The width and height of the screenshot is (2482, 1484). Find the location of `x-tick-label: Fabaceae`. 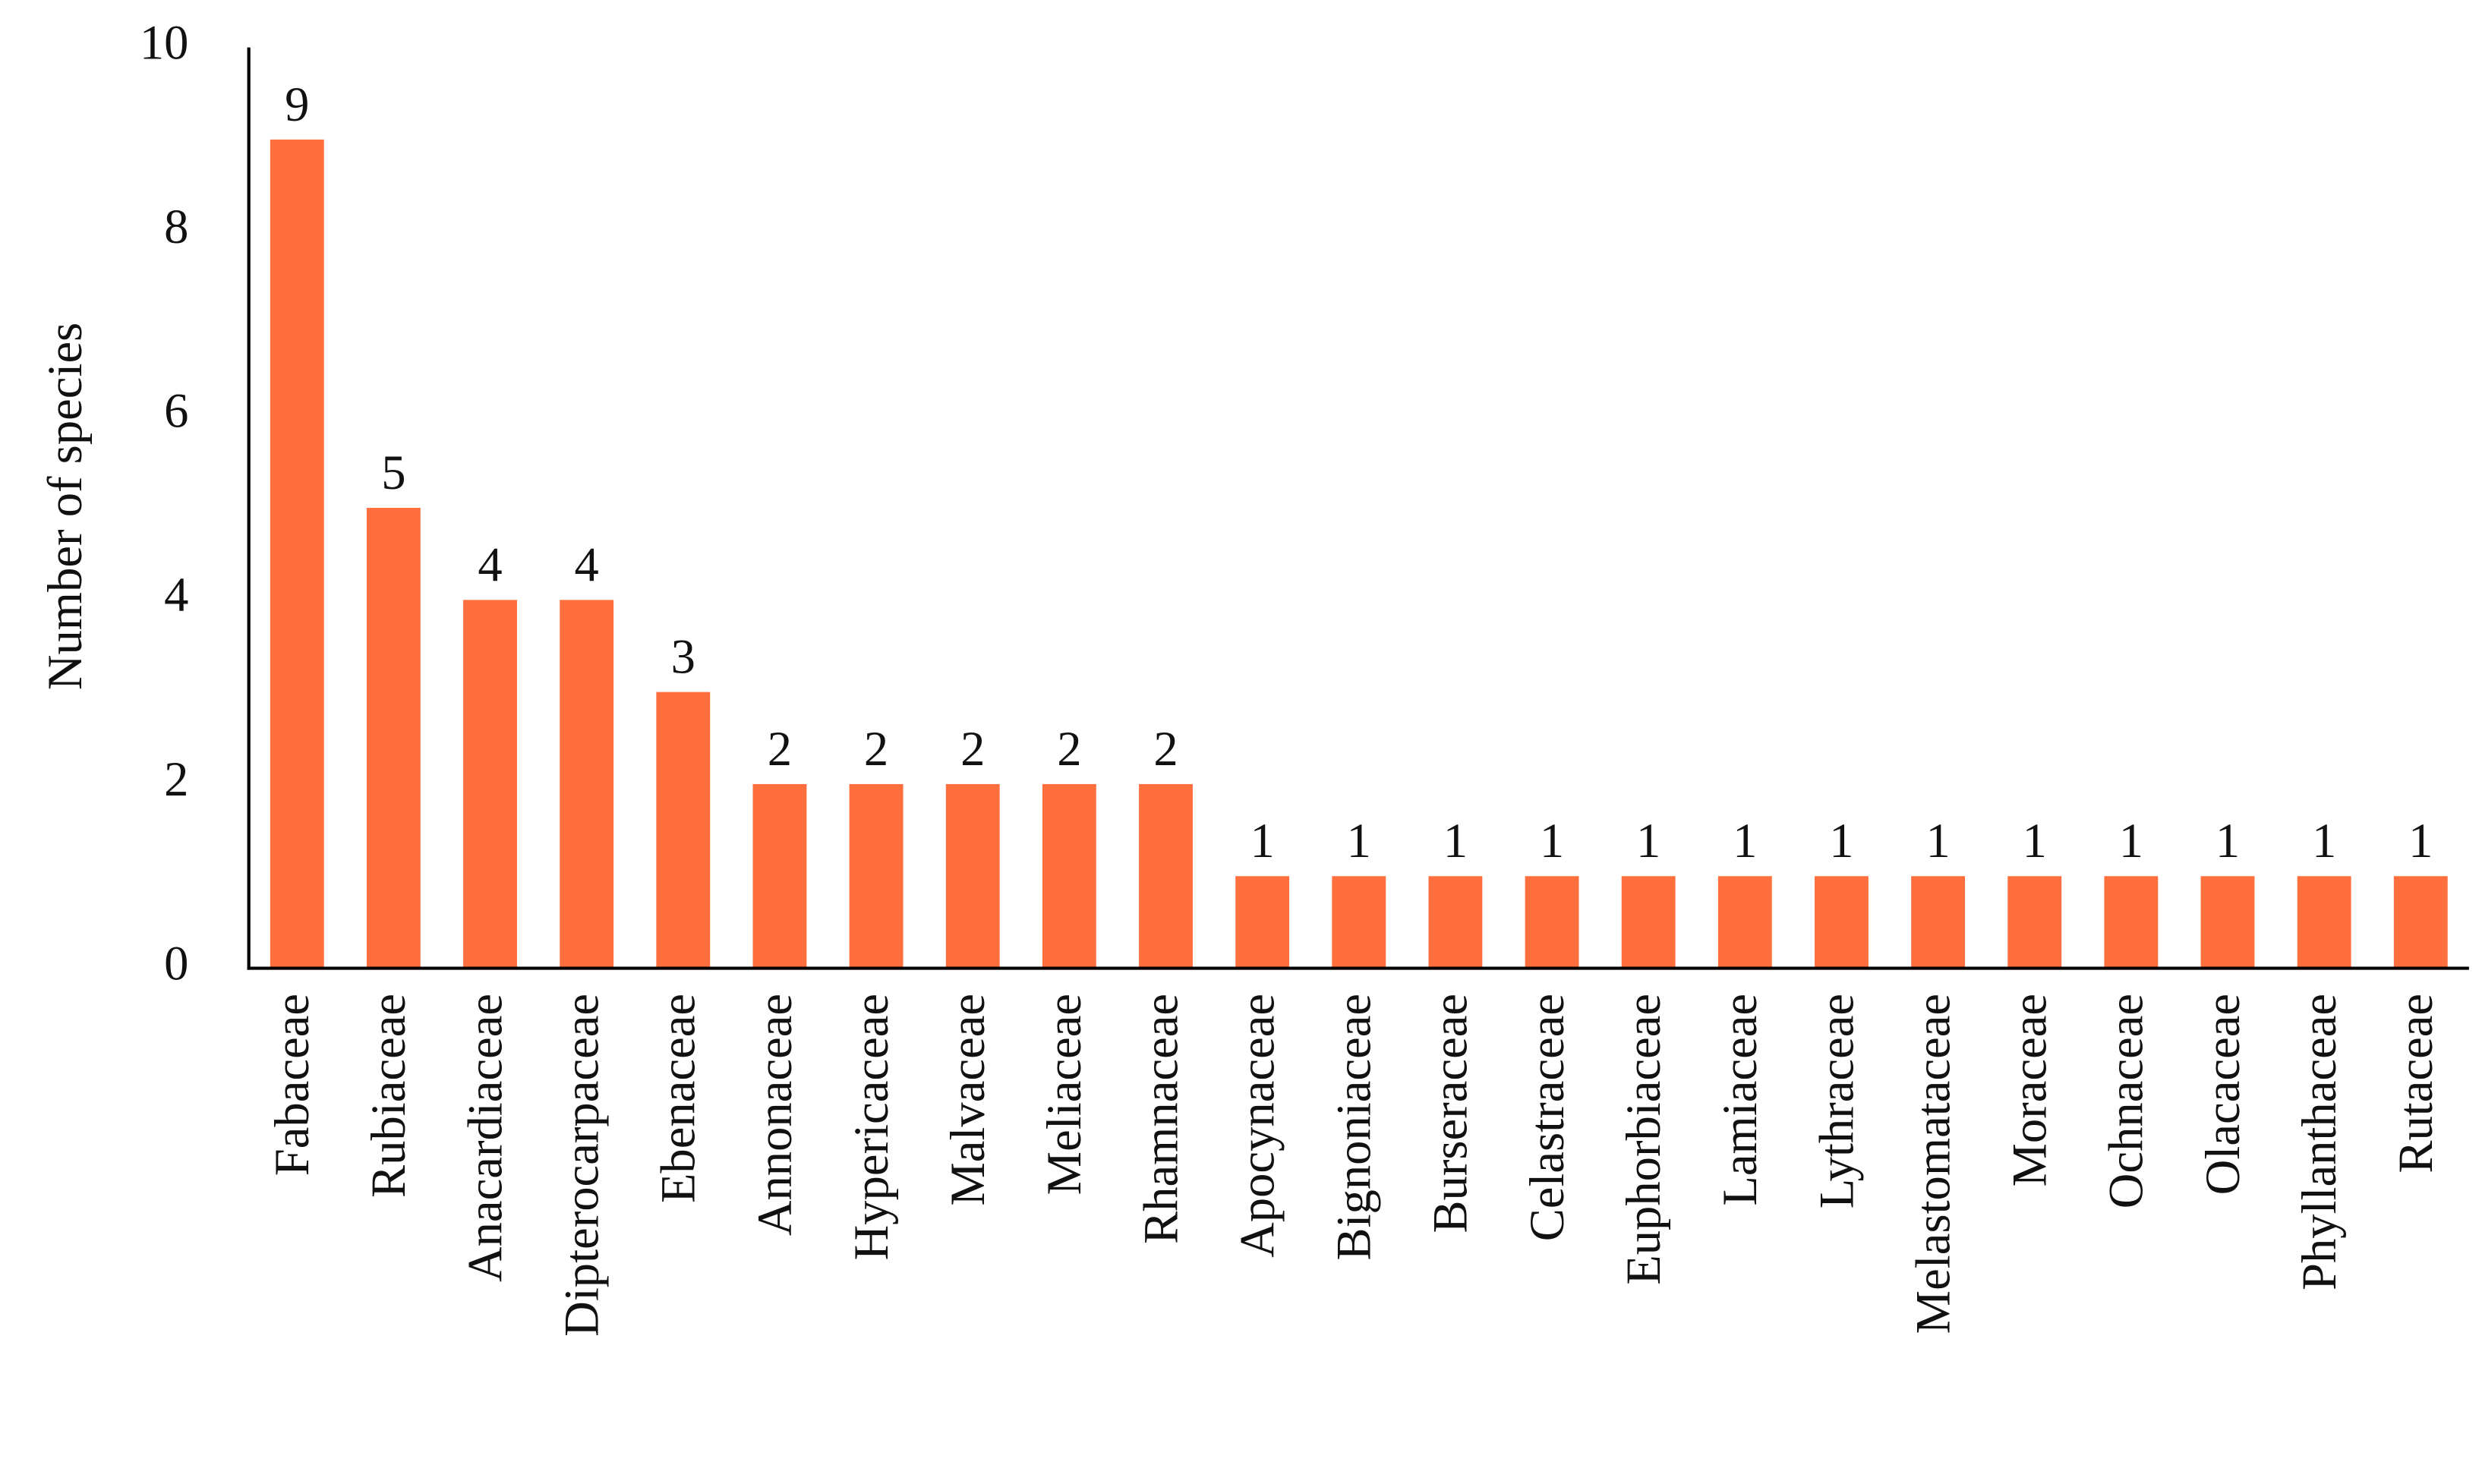

x-tick-label: Fabaceae is located at coordinates (291, 1085).